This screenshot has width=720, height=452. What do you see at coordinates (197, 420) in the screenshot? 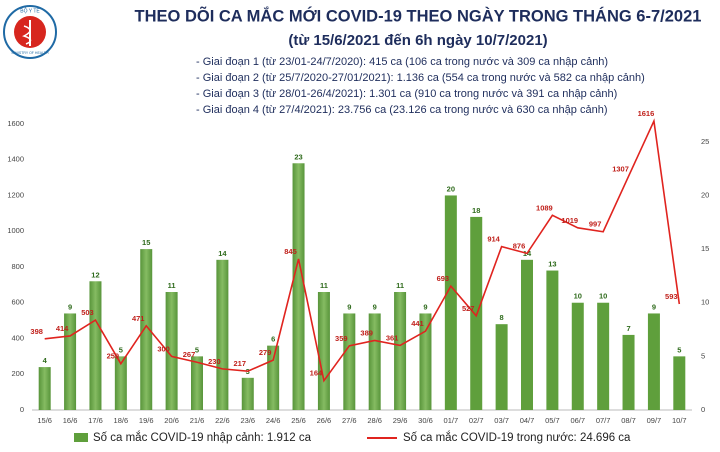
I see `x-tick-label: 21/6` at bounding box center [197, 420].